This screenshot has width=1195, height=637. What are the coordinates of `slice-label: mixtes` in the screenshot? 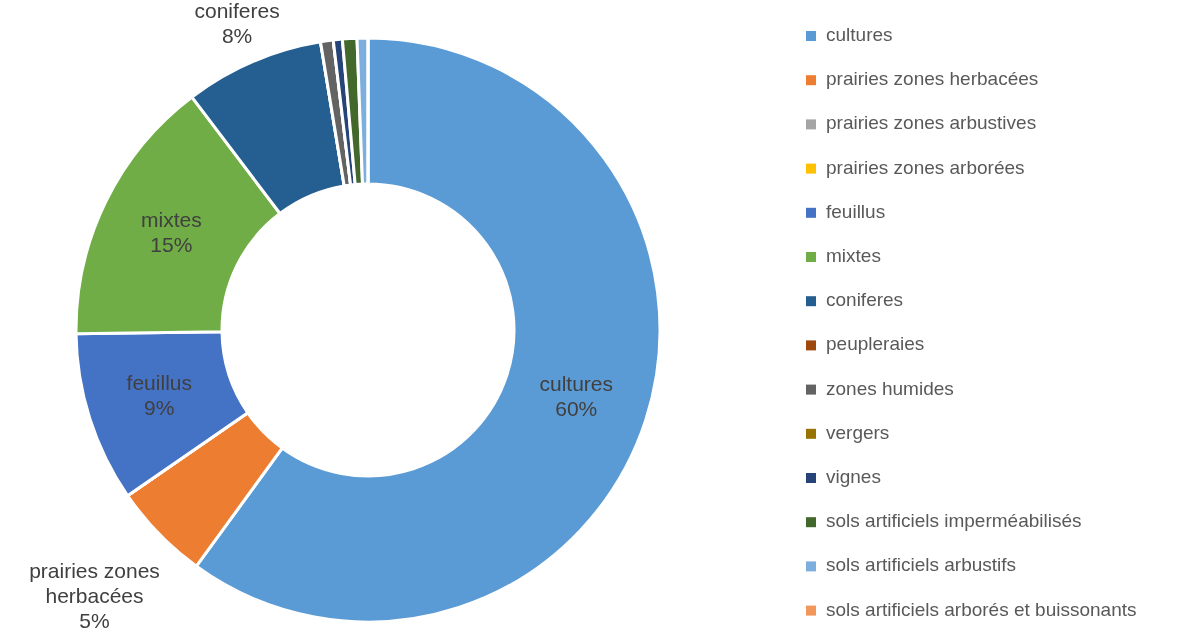 It's located at (171, 219).